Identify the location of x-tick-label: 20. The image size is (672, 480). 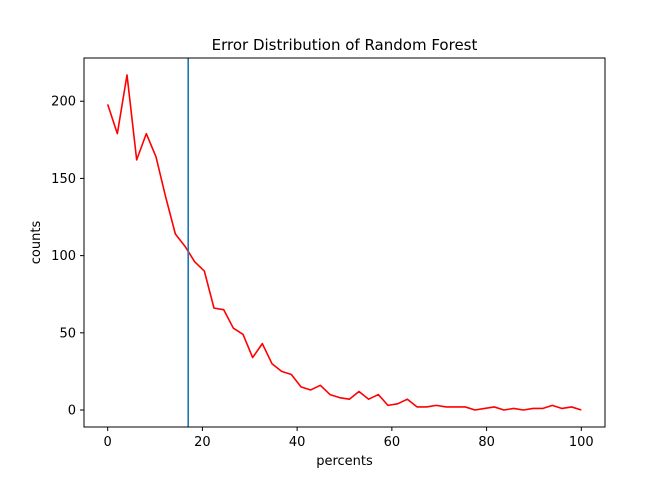
(202, 442).